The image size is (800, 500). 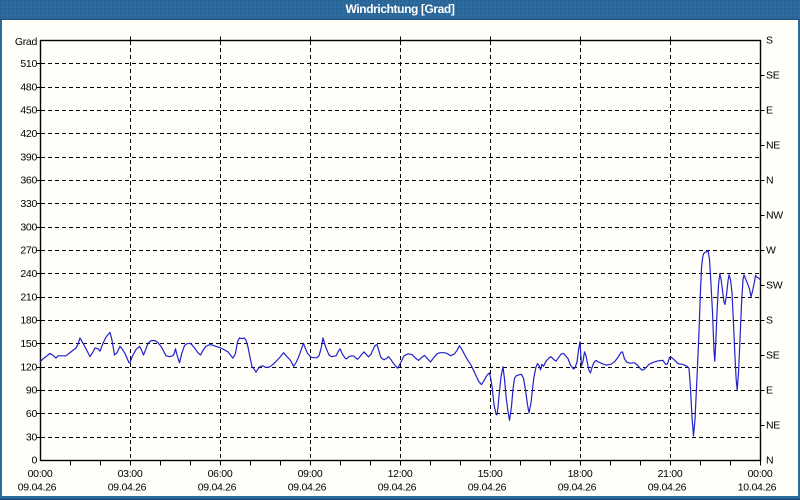 What do you see at coordinates (220, 474) in the screenshot?
I see `svg-text: 06:00` at bounding box center [220, 474].